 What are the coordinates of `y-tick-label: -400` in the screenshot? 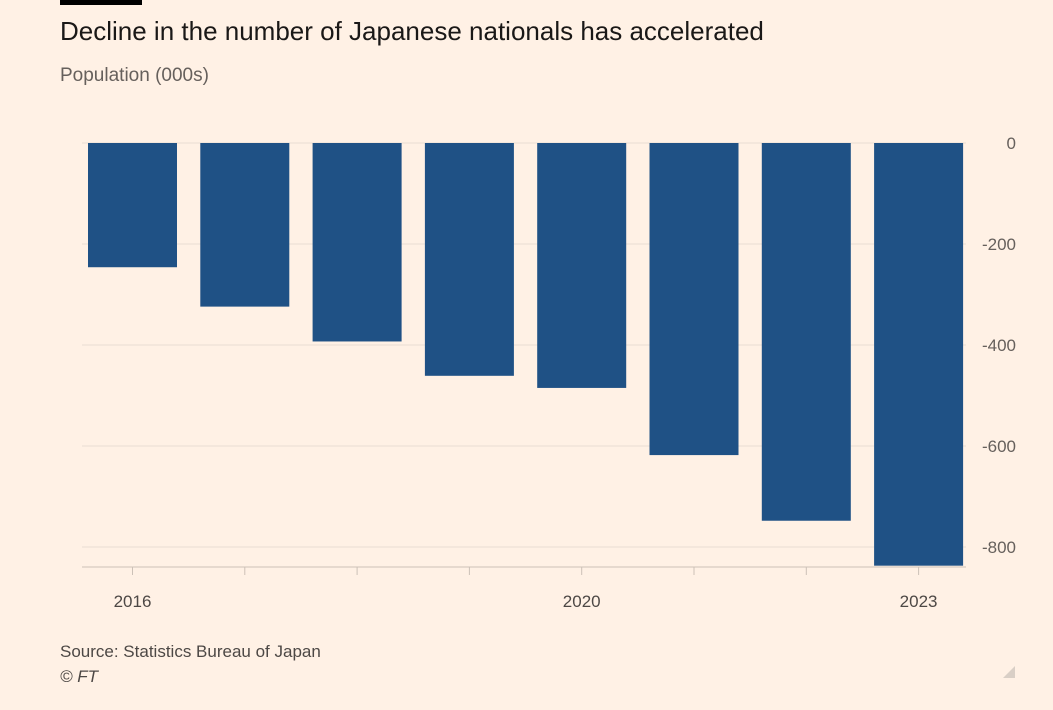 It's located at (999, 345).